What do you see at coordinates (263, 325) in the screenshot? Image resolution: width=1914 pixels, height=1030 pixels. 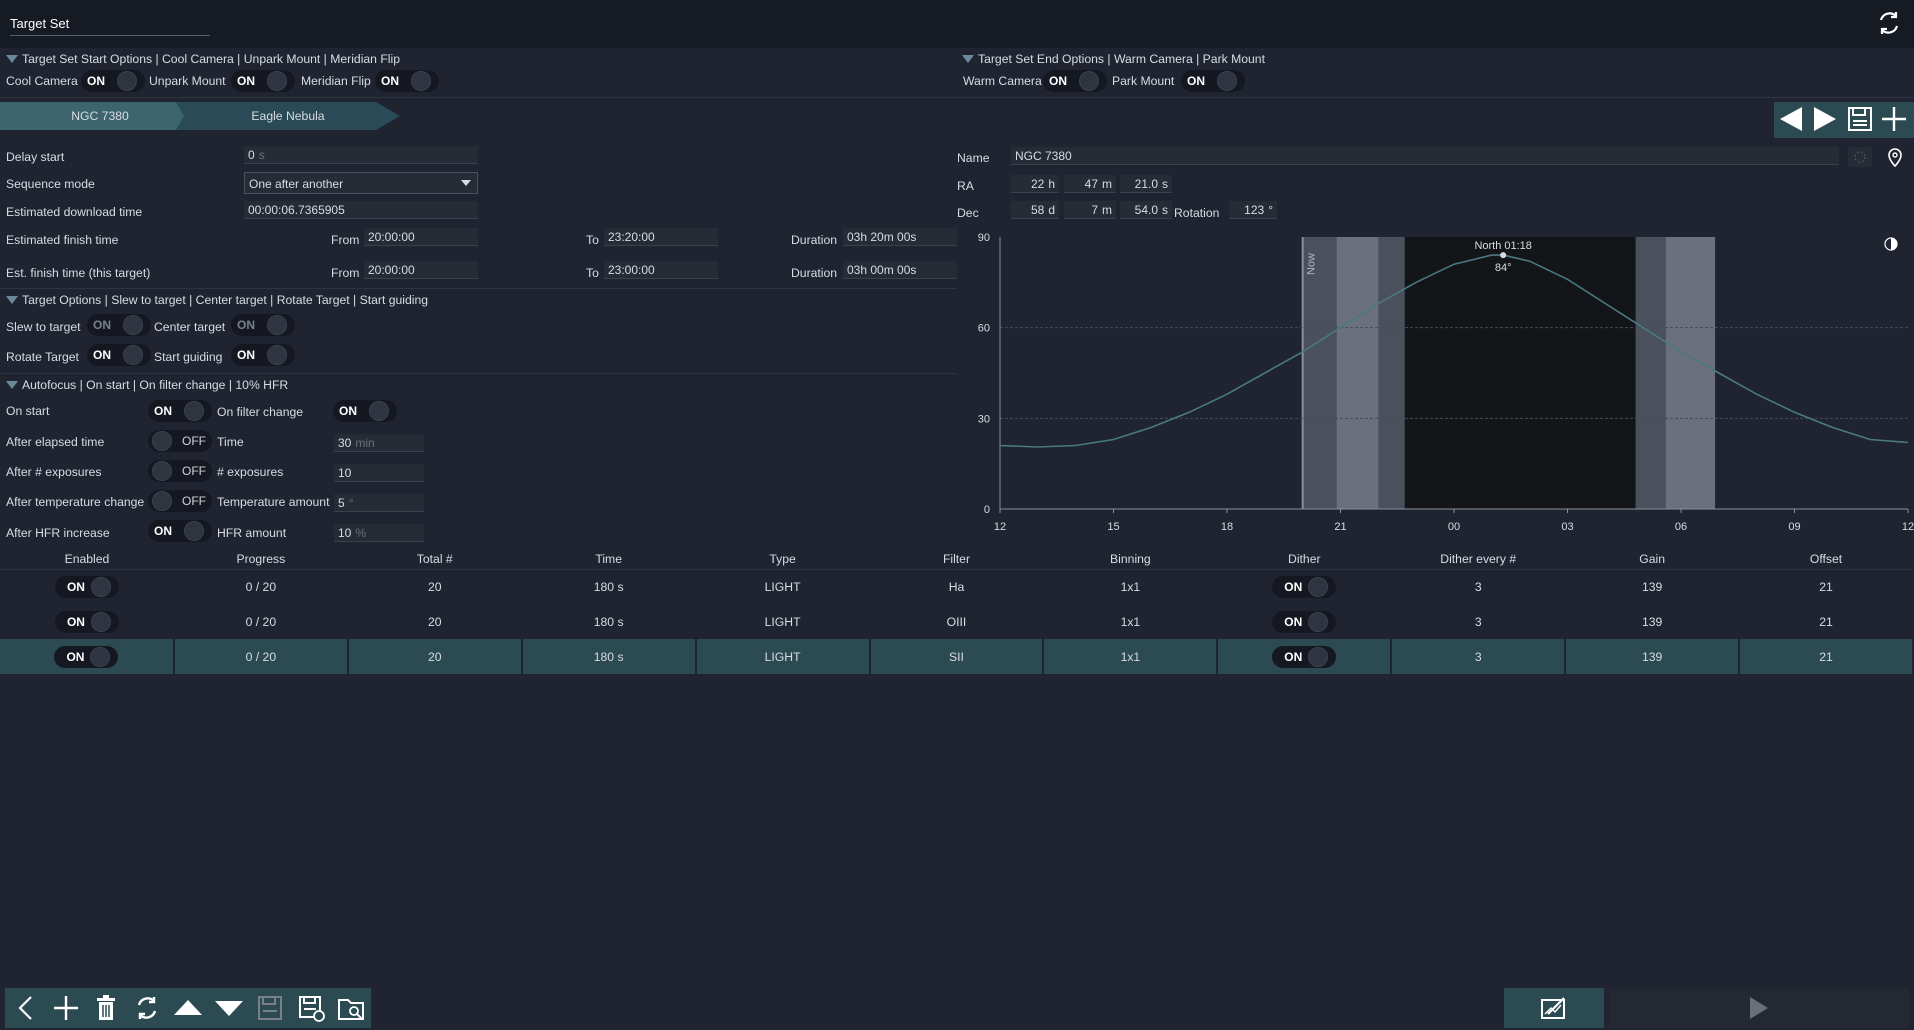 I see `center-toggle: ON` at bounding box center [263, 325].